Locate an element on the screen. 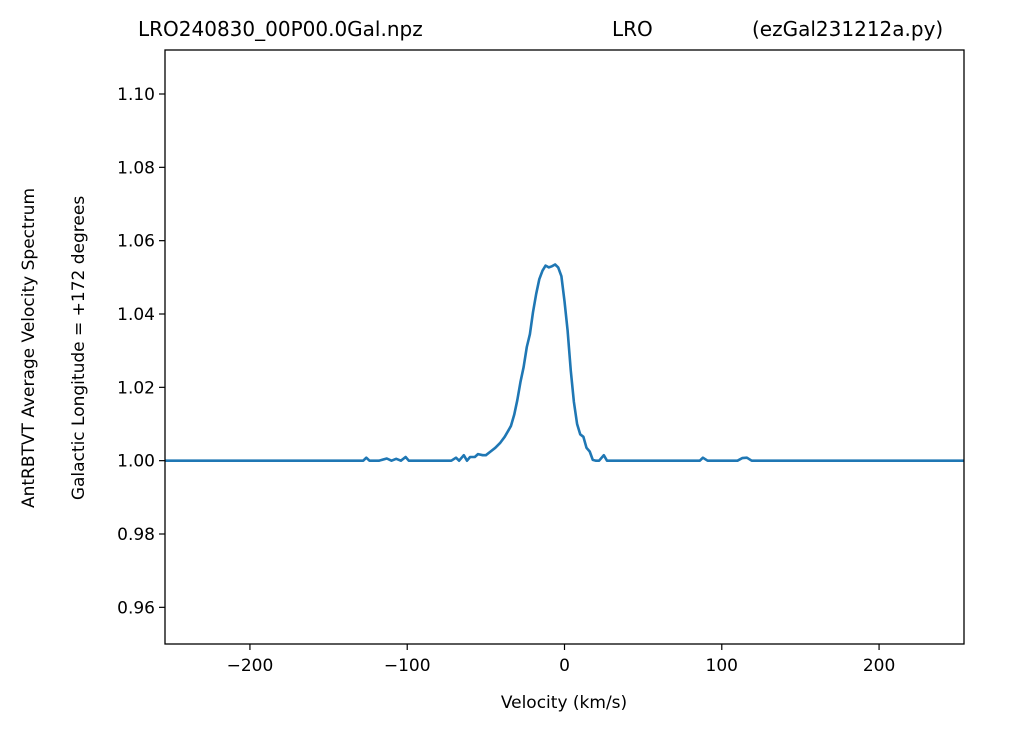  x-tick-label: −100 is located at coordinates (407, 666).